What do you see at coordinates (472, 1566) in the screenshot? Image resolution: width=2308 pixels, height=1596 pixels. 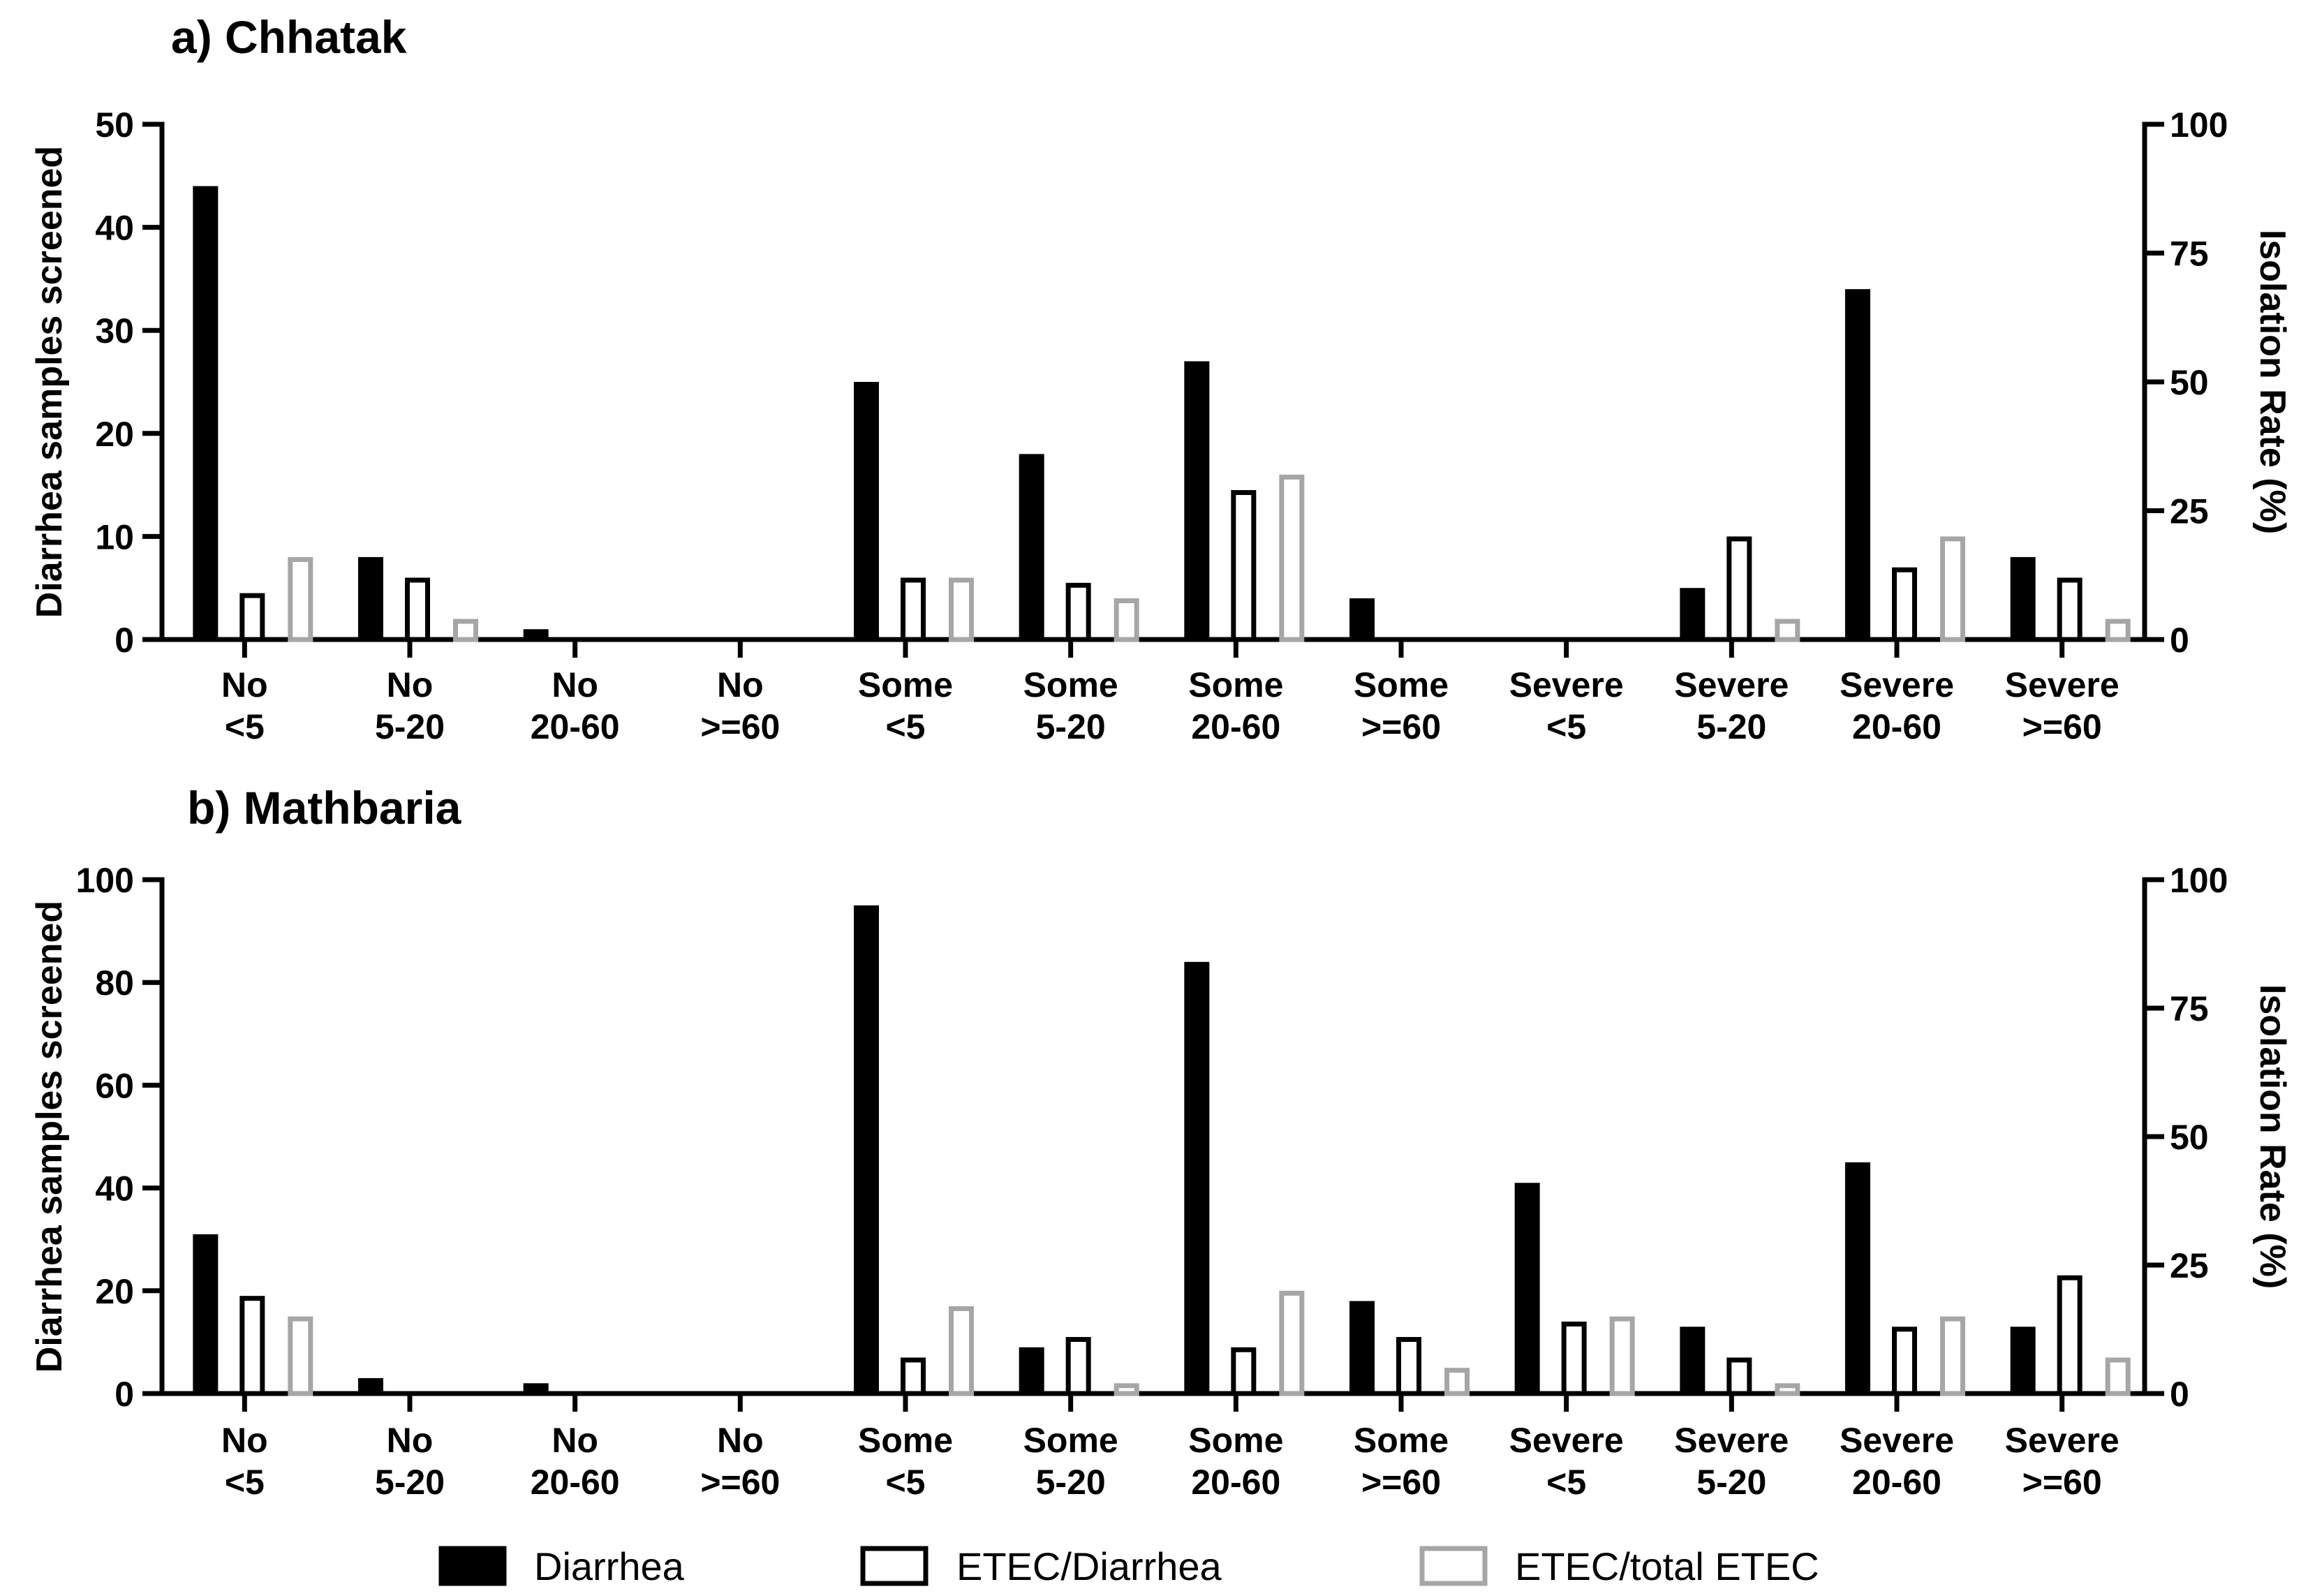 I see `legend-swatch-diarrhea` at bounding box center [472, 1566].